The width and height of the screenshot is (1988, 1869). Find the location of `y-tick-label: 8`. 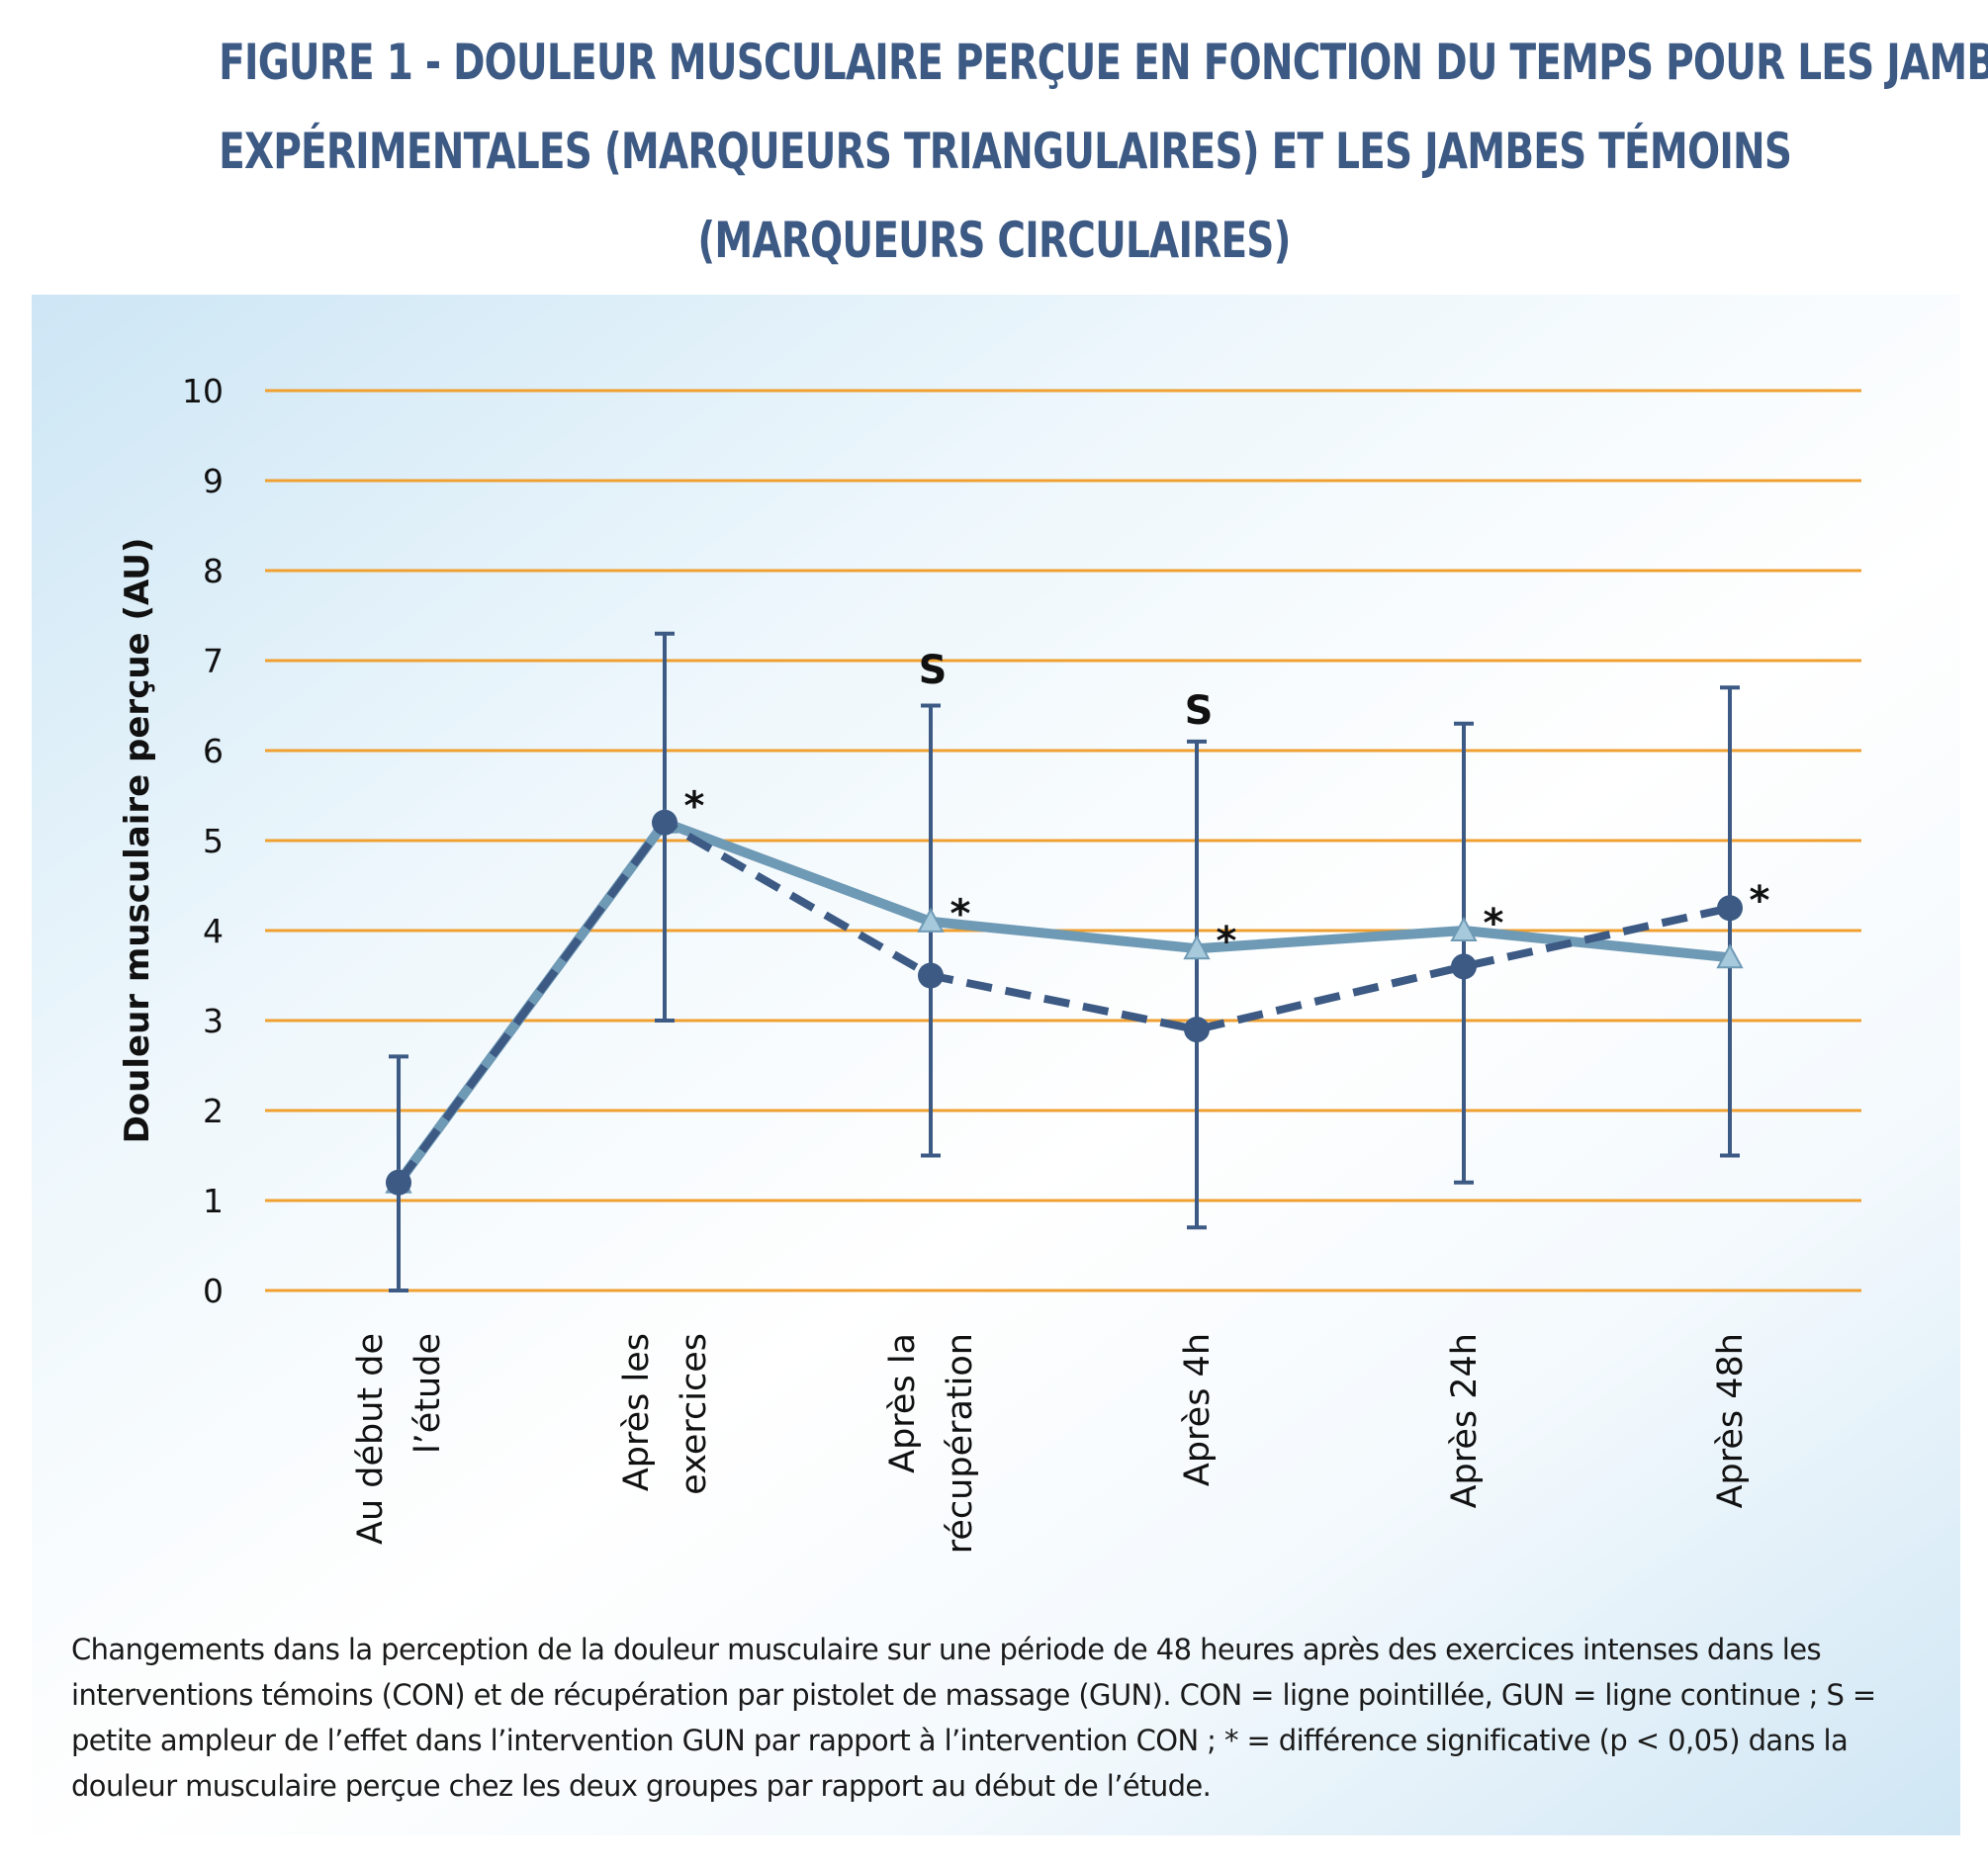

y-tick-label: 8 is located at coordinates (213, 571).